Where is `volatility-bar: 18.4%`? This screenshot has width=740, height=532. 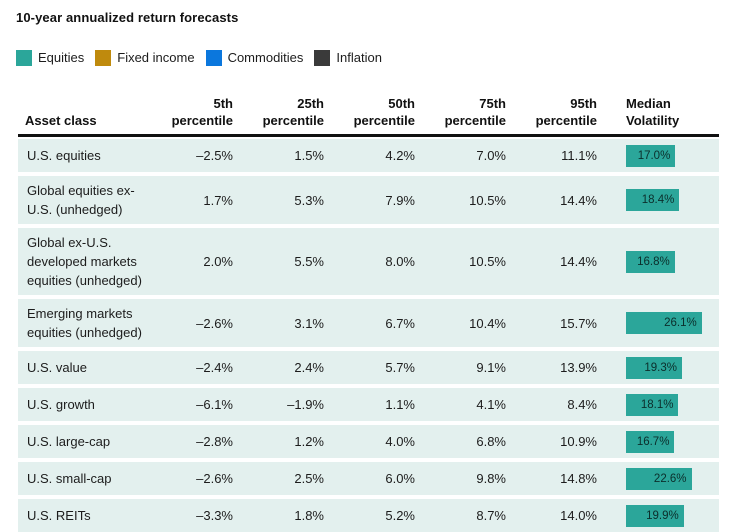
volatility-bar: 18.4% is located at coordinates (653, 200).